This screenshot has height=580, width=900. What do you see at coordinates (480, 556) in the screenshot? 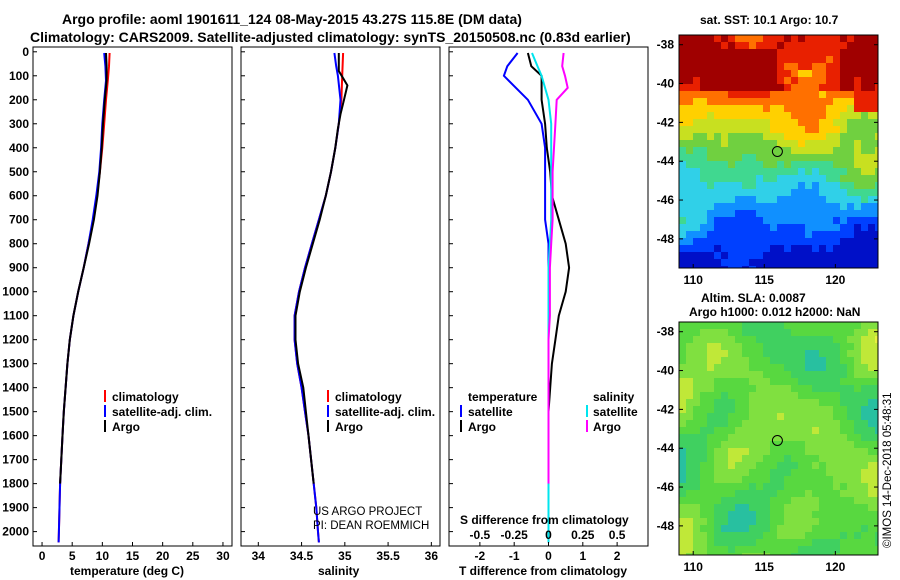
I see `x-tick-label: -2` at bounding box center [480, 556].